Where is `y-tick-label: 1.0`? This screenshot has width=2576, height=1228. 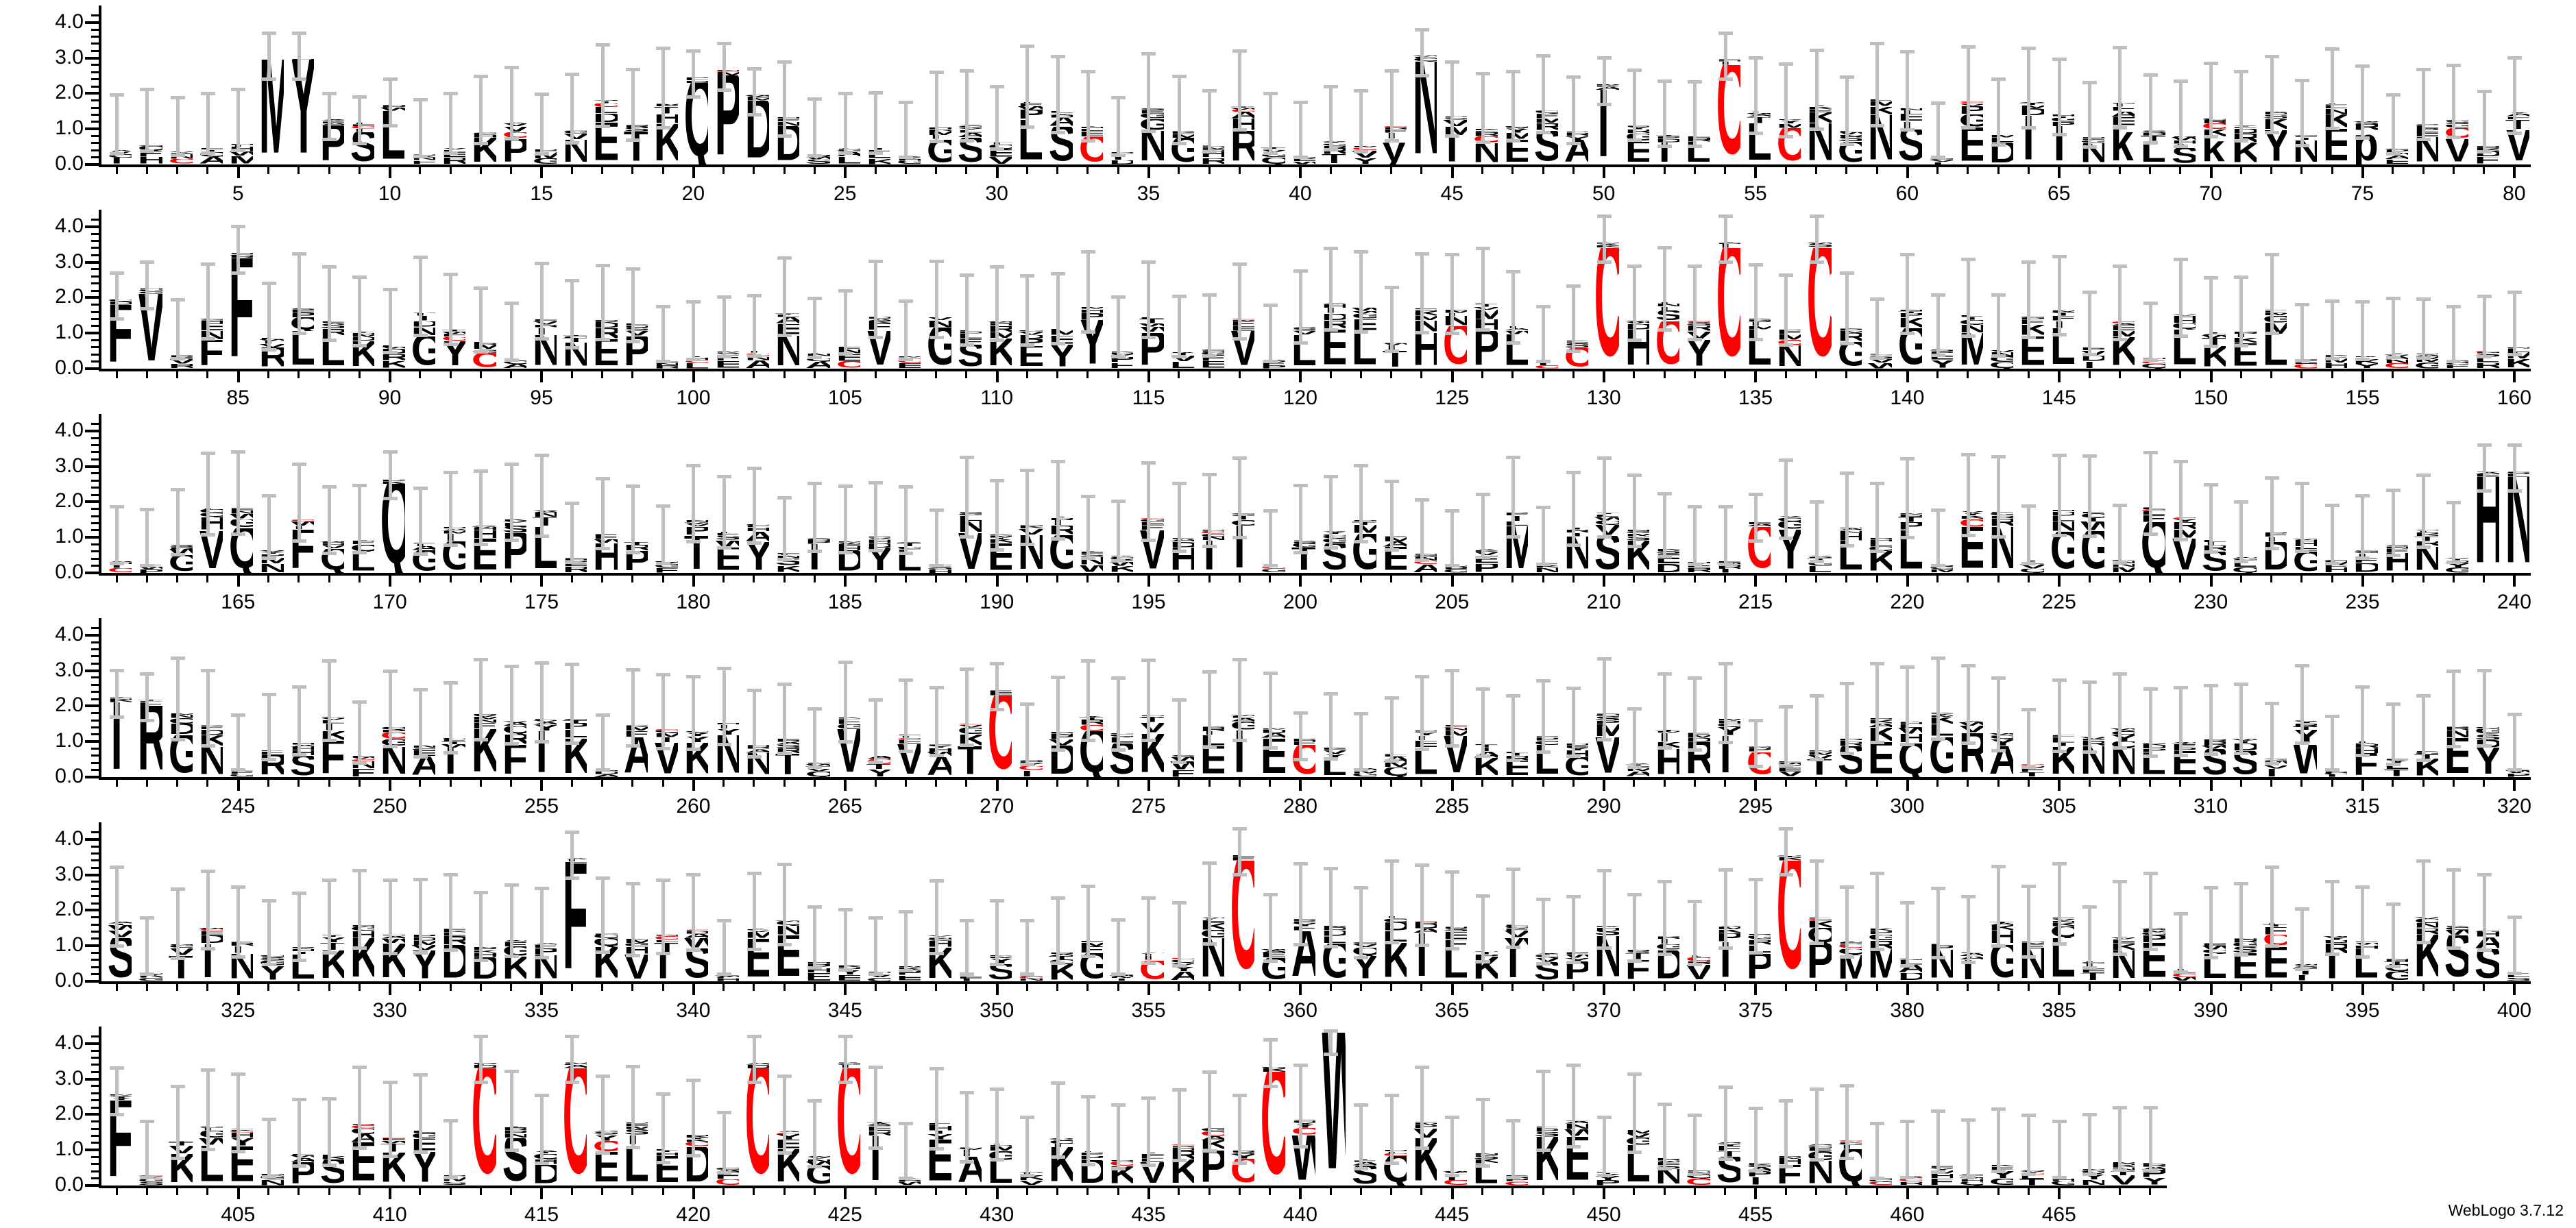
y-tick-label: 1.0 is located at coordinates (69, 128).